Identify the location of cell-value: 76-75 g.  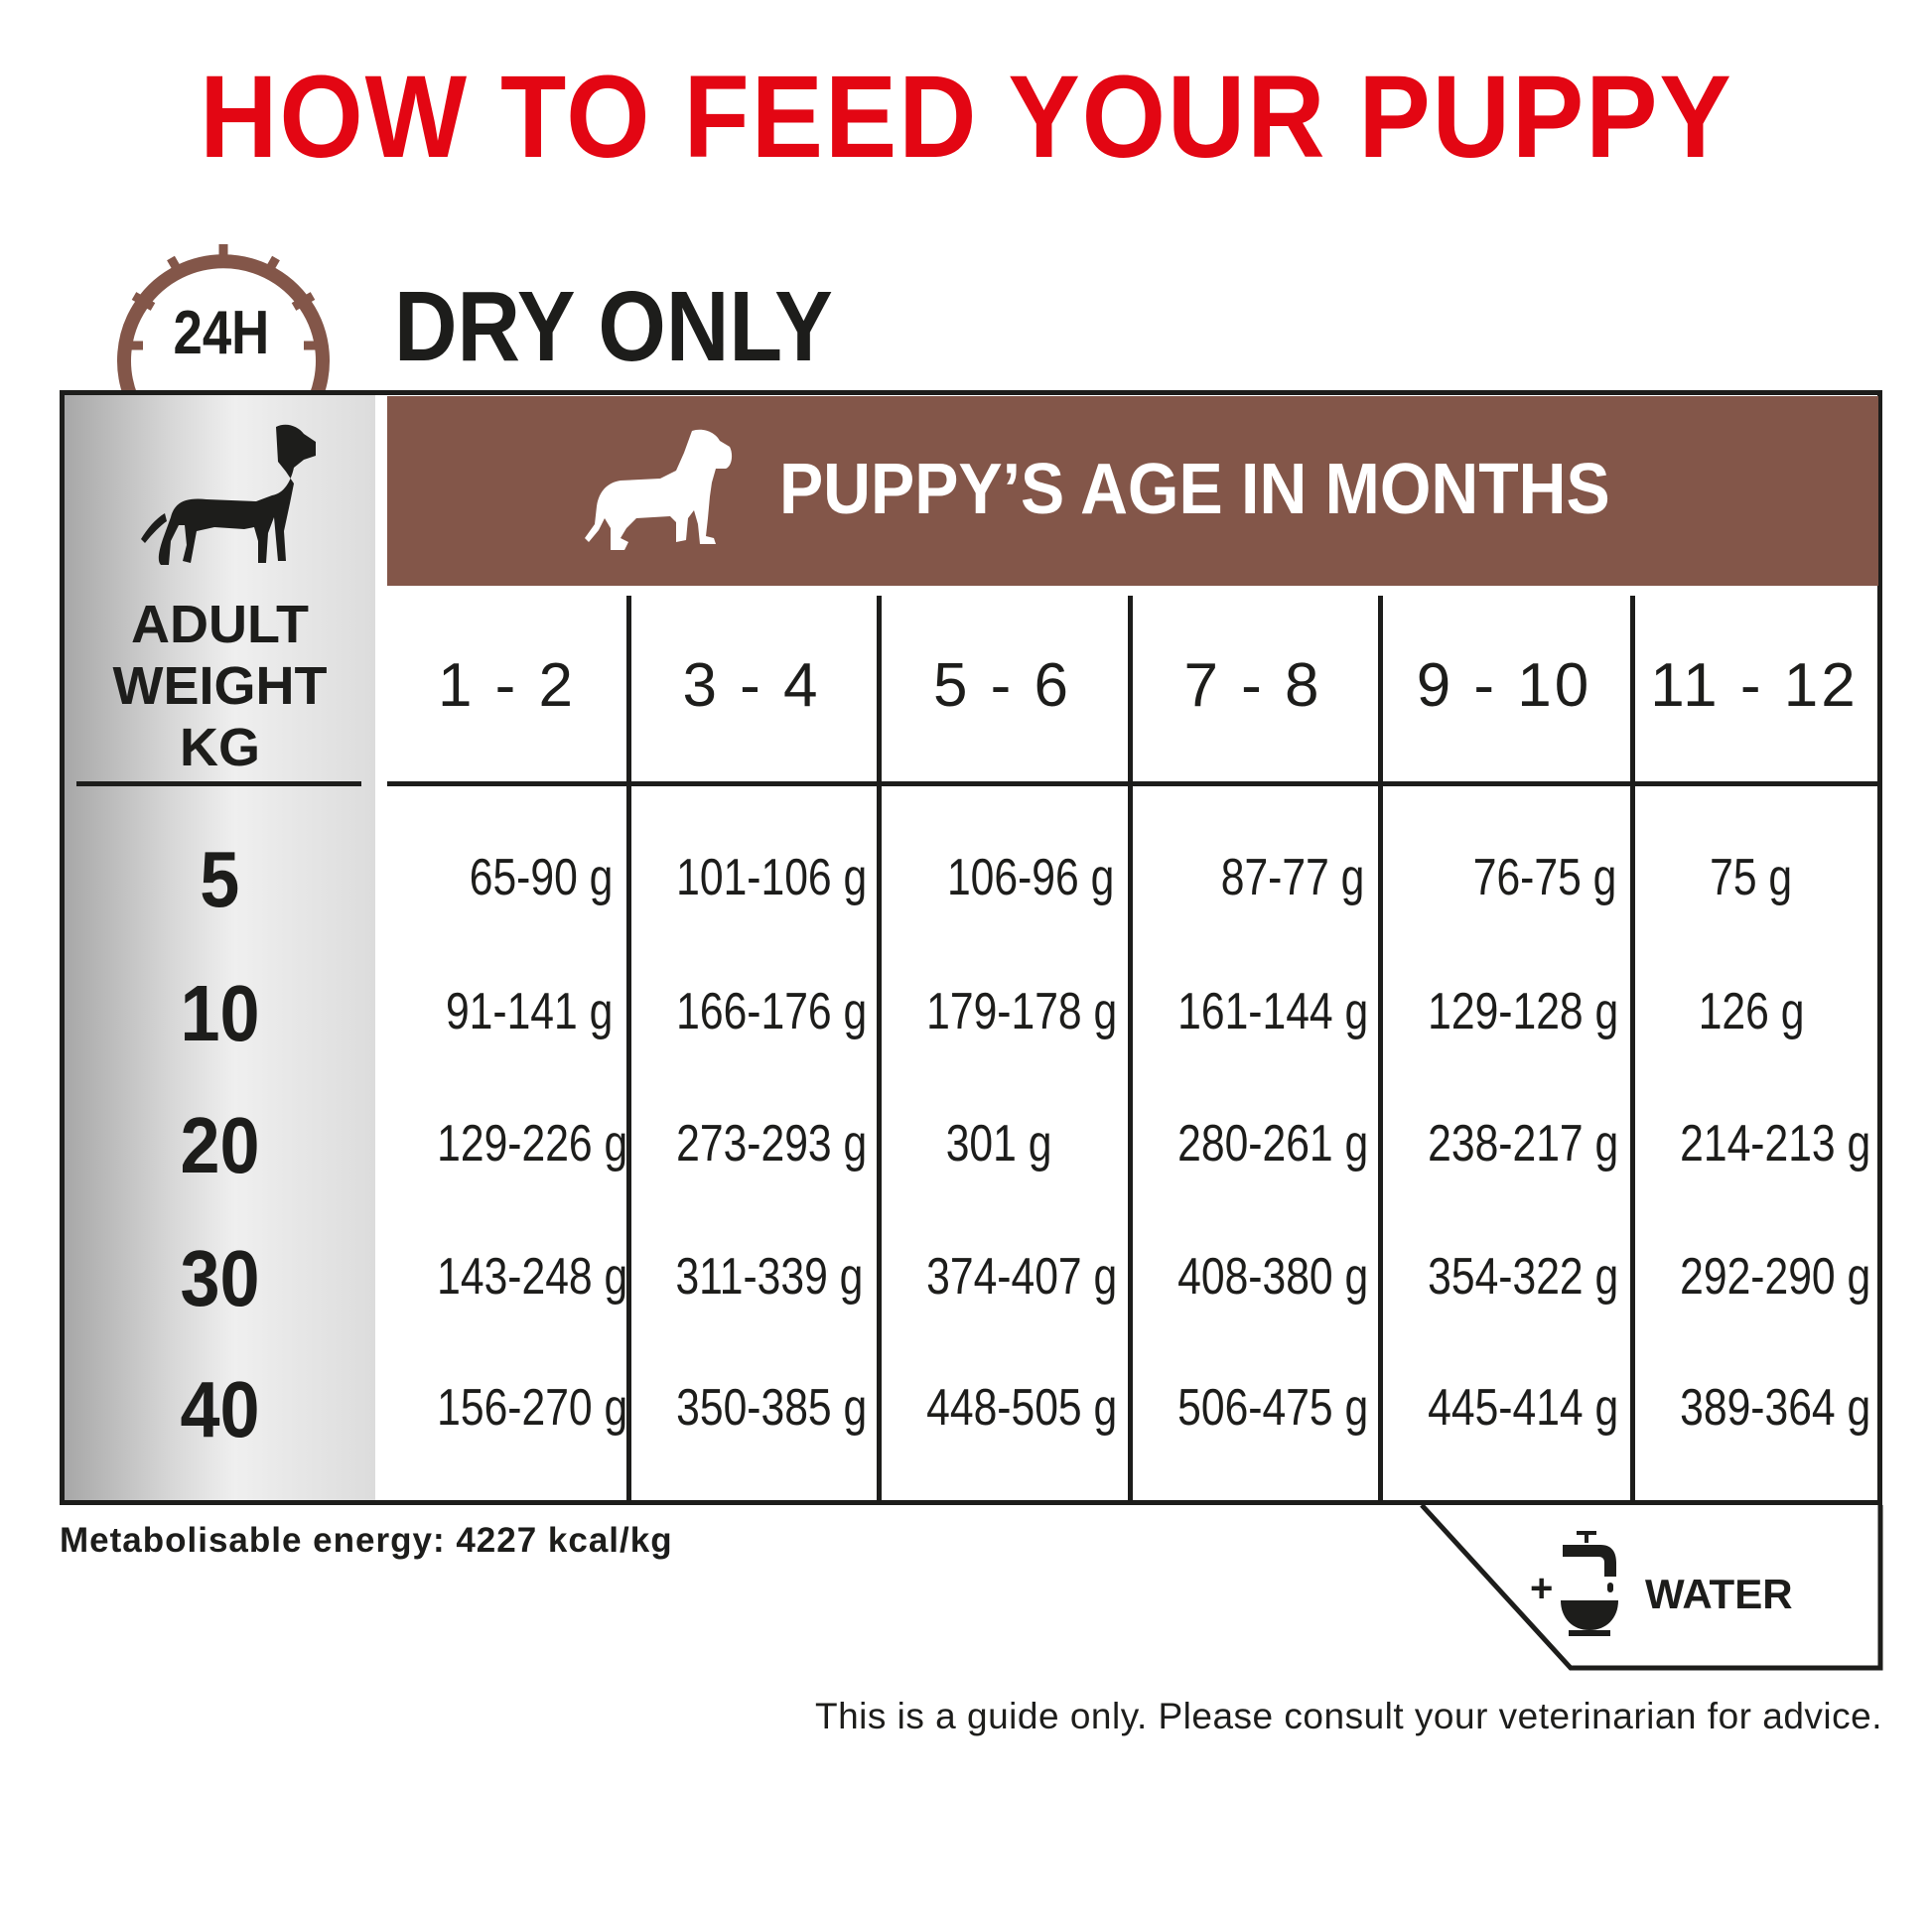
(1544, 878).